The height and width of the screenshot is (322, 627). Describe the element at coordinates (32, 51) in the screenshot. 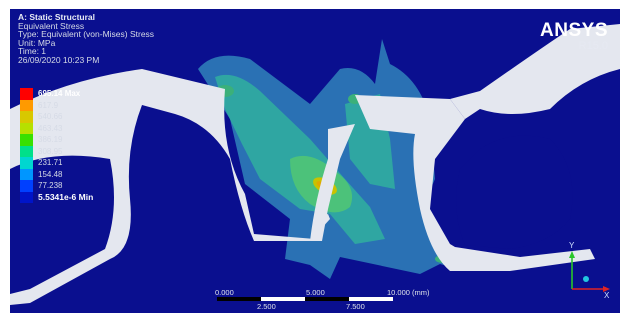

I see `info-line-time: Time: 1` at that location.